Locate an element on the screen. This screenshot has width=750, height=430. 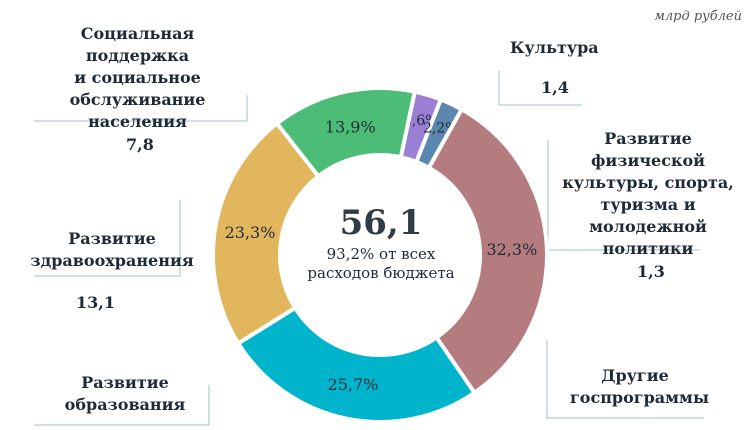
slice-education is located at coordinates (356, 364).